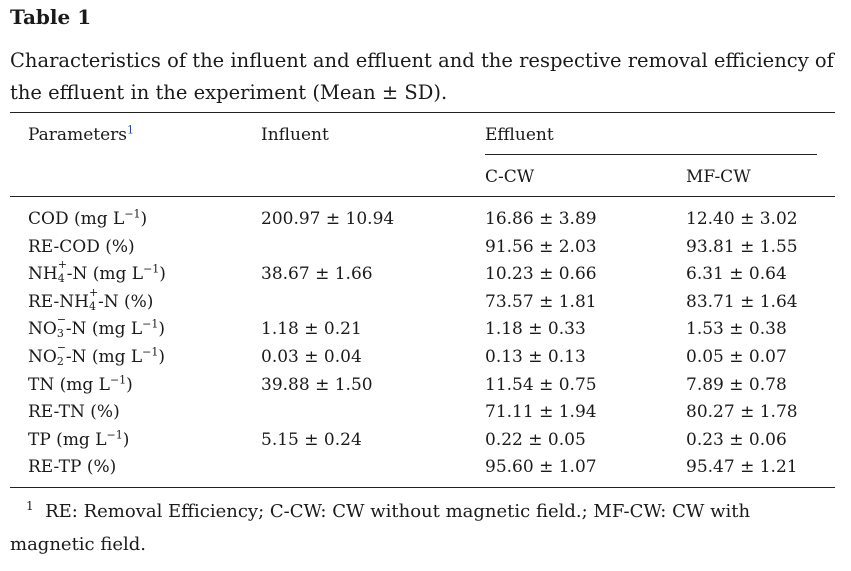  What do you see at coordinates (422, 487) in the screenshot?
I see `bottom-rule` at bounding box center [422, 487].